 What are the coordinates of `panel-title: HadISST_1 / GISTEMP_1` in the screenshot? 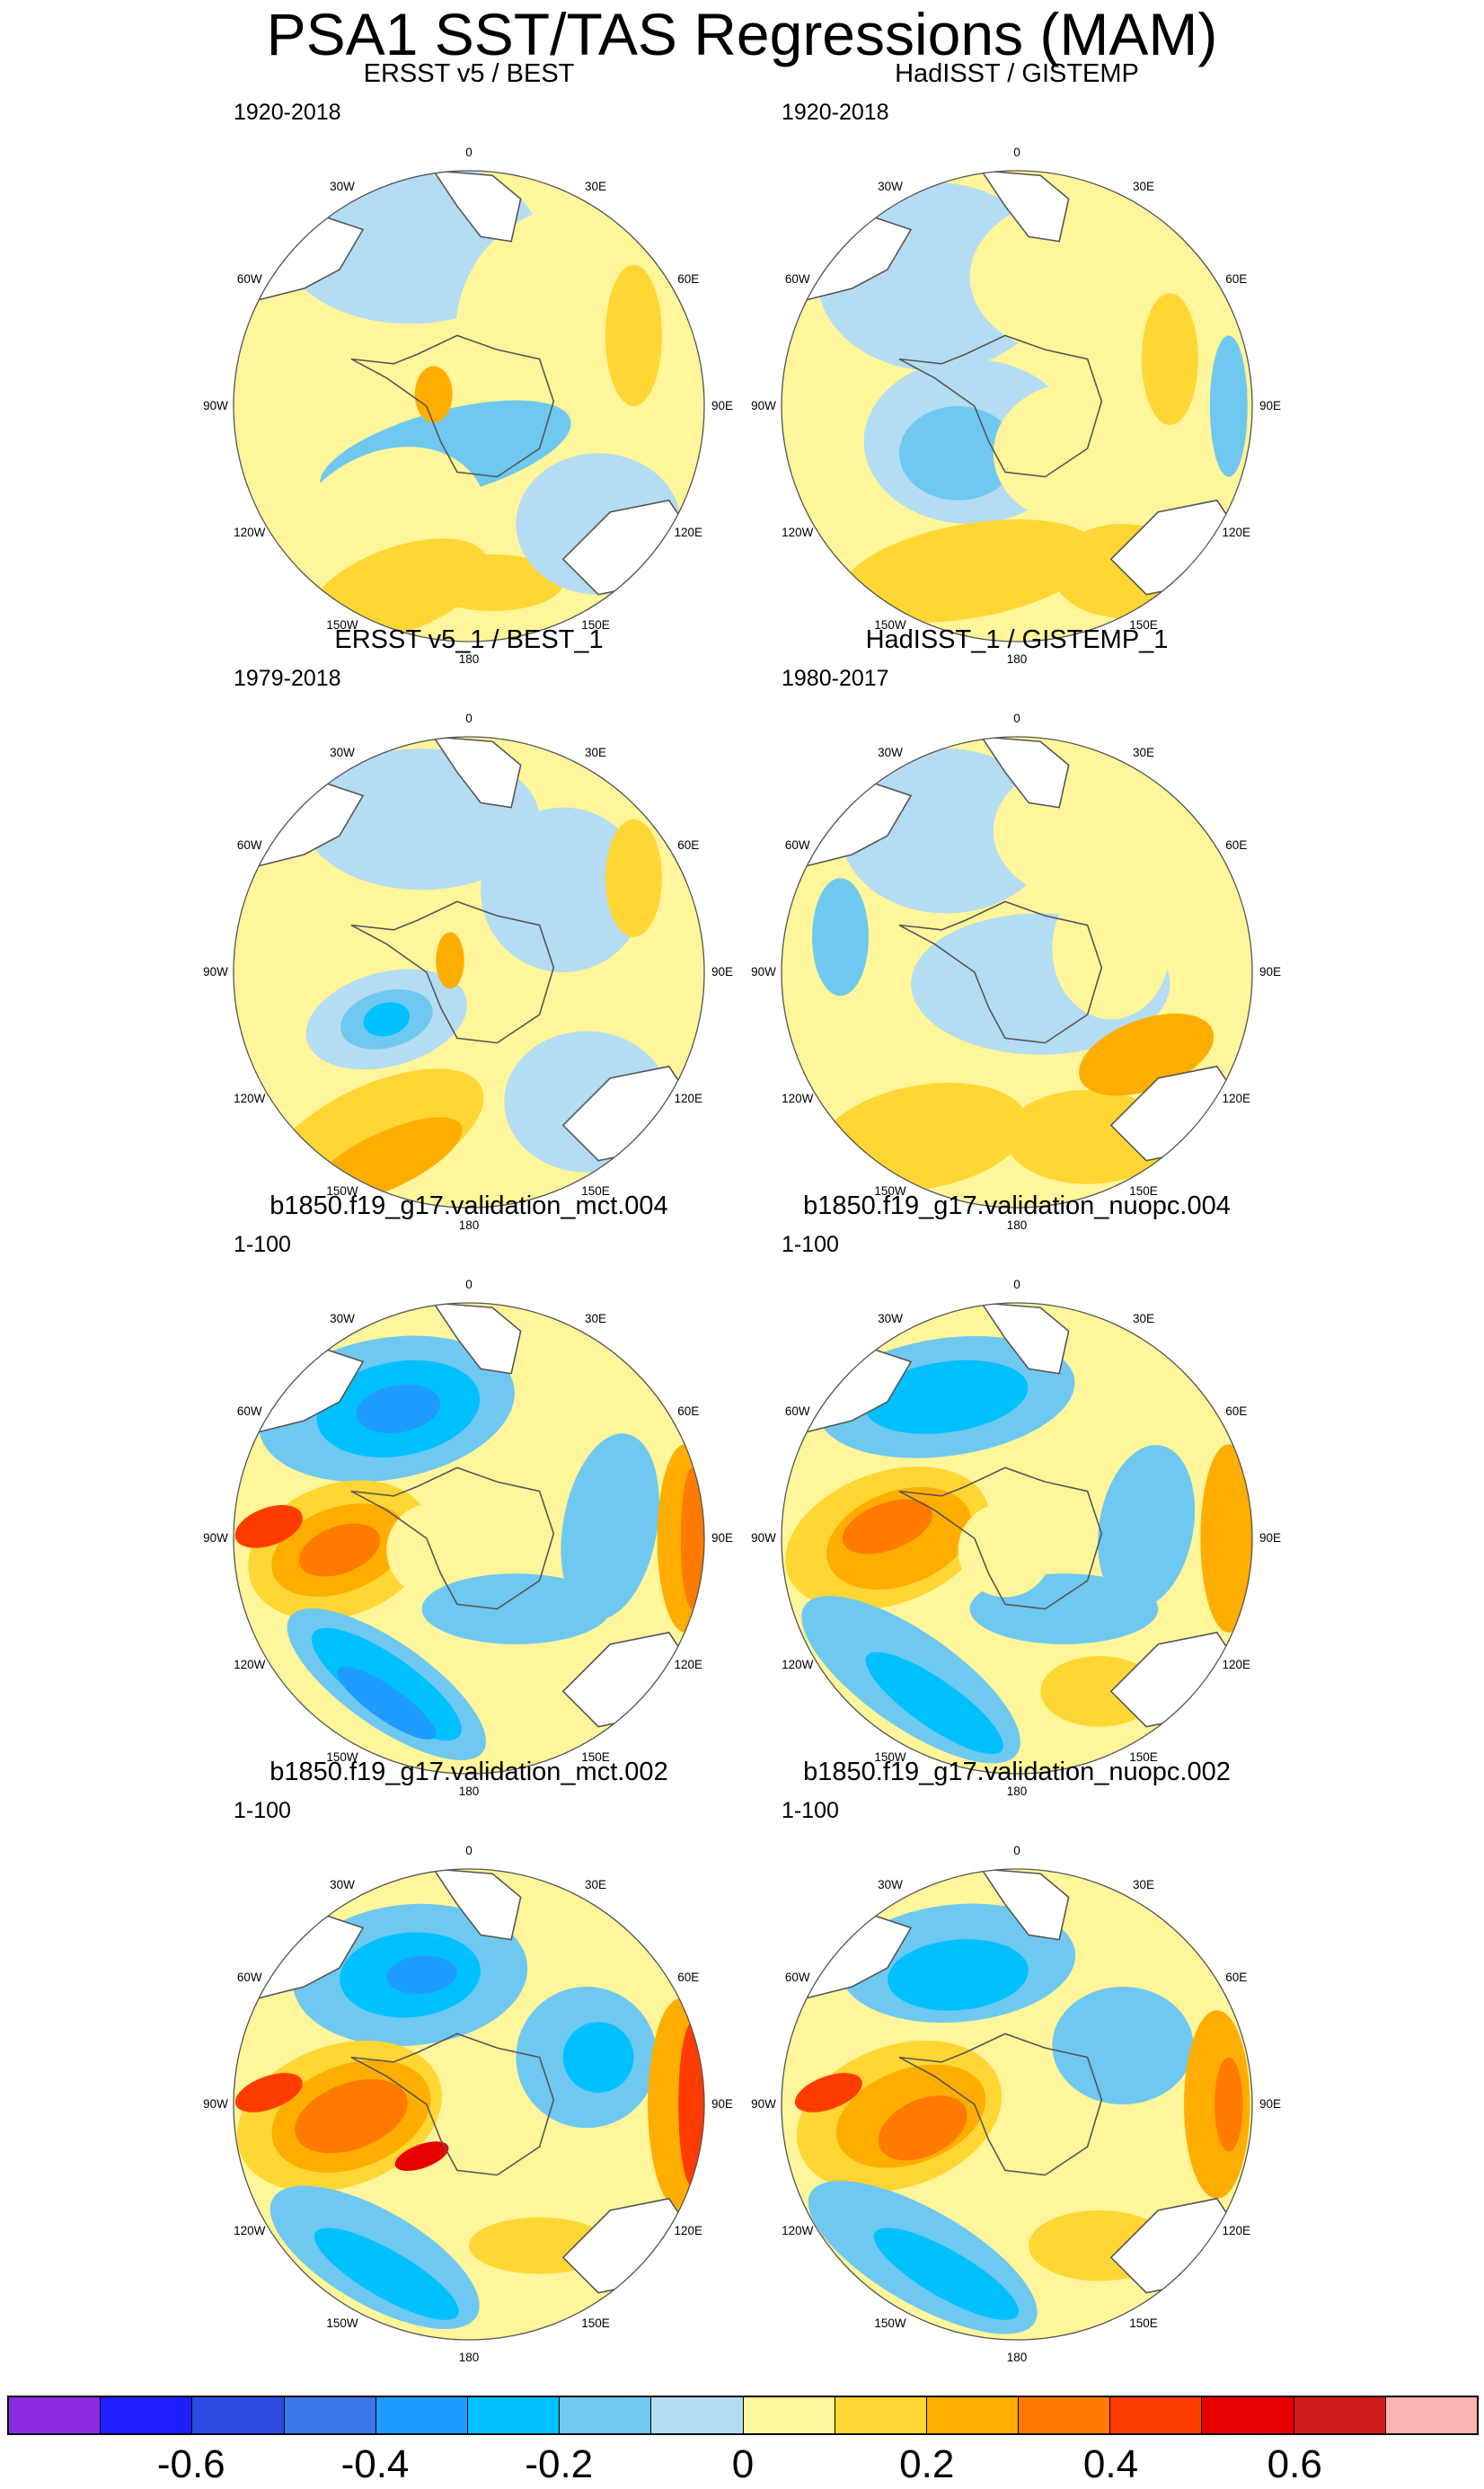 It's located at (1017, 639).